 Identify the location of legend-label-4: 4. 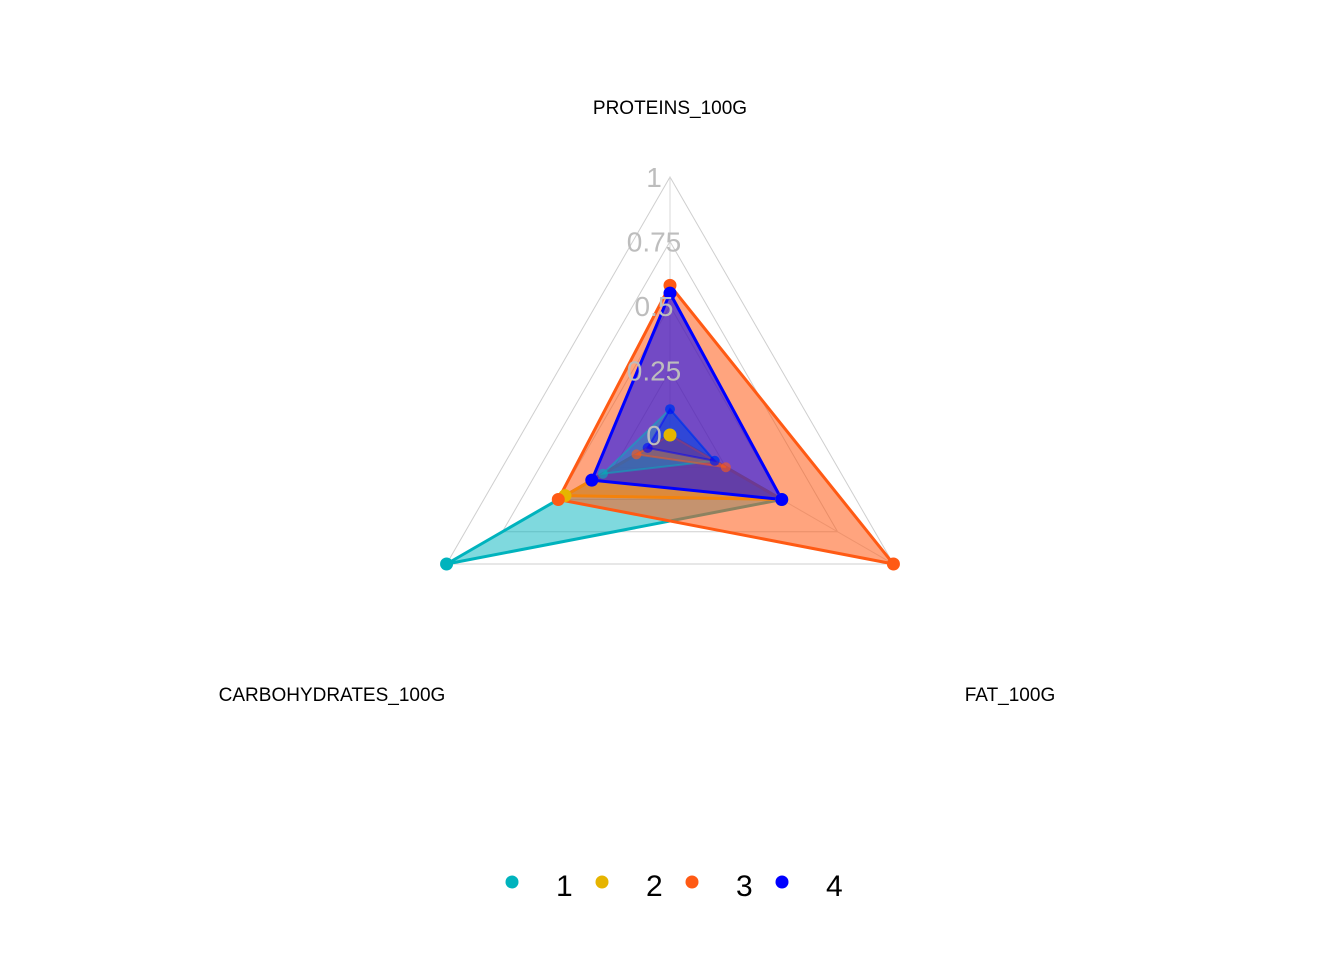
(834, 886).